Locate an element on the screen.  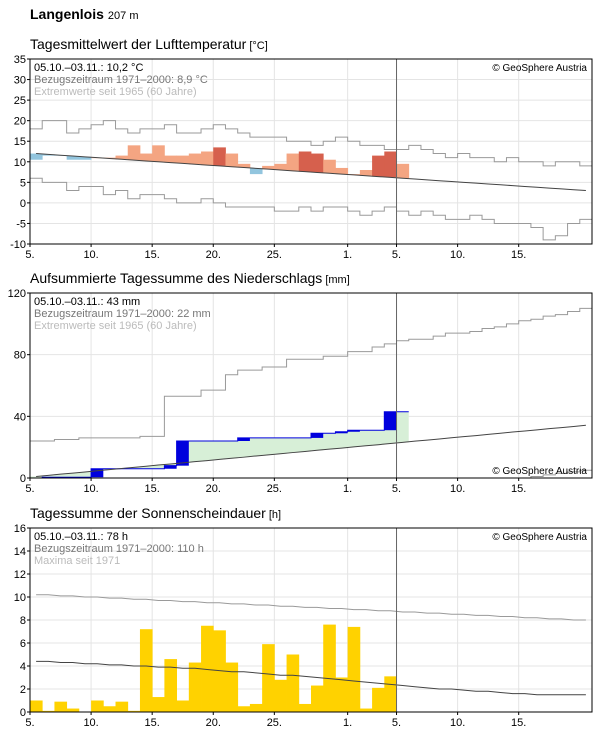
sun-ytick-label: 6 is located at coordinates (23, 644).